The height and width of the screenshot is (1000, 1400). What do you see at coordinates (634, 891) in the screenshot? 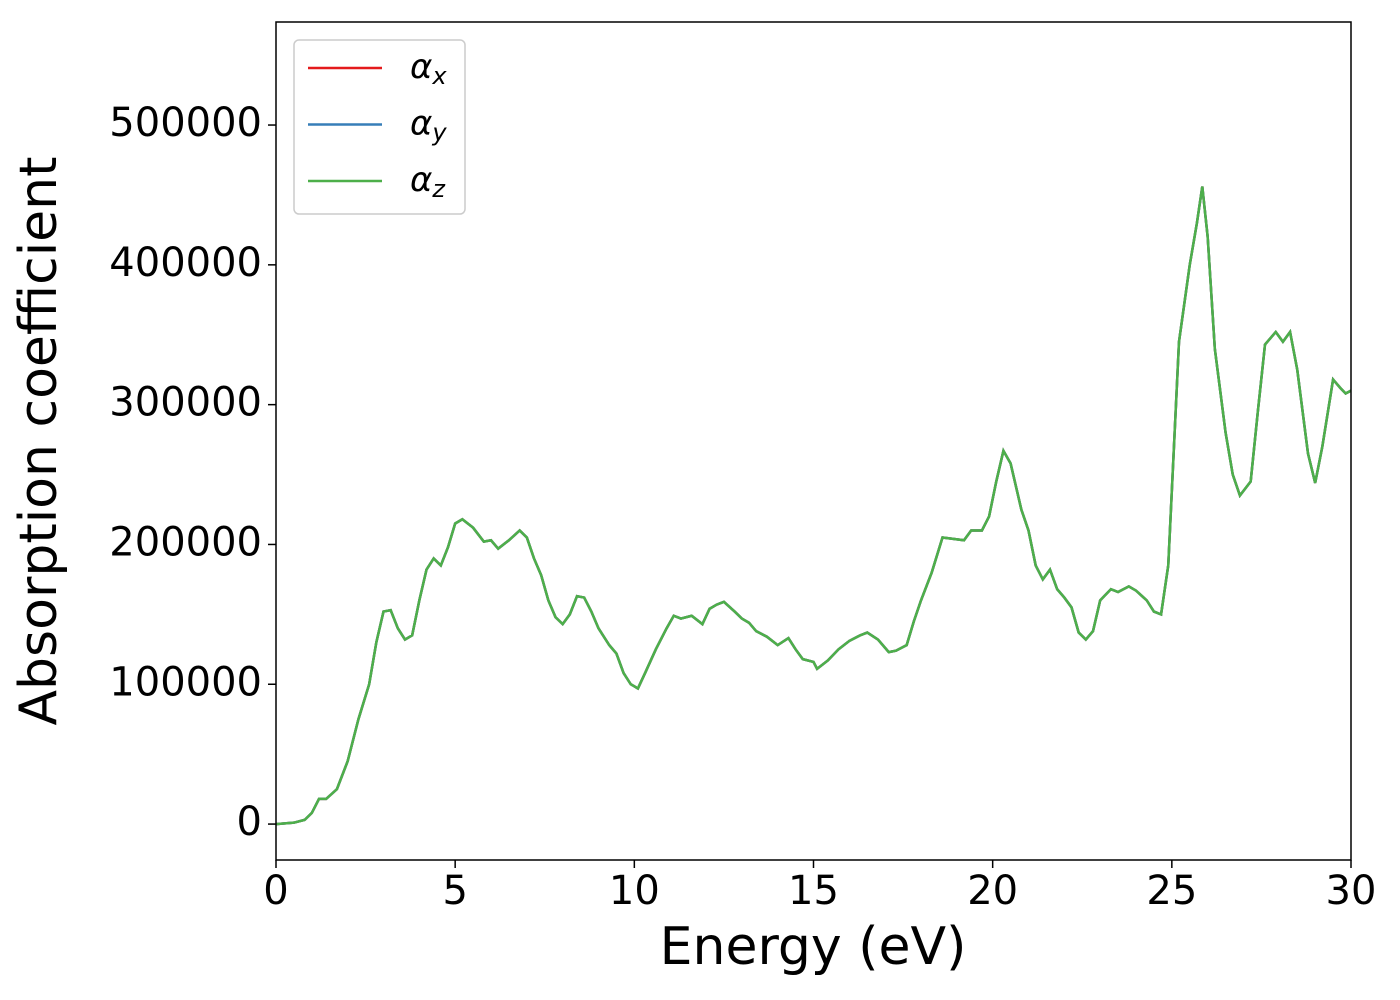
I see `x-tick-label: 10` at bounding box center [634, 891].